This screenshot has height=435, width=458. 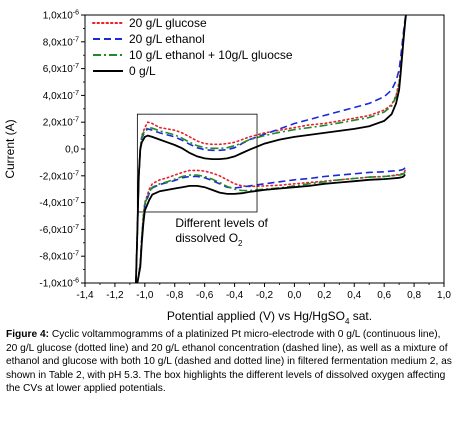 What do you see at coordinates (115, 295) in the screenshot?
I see `x-tick-label: -1,2` at bounding box center [115, 295].